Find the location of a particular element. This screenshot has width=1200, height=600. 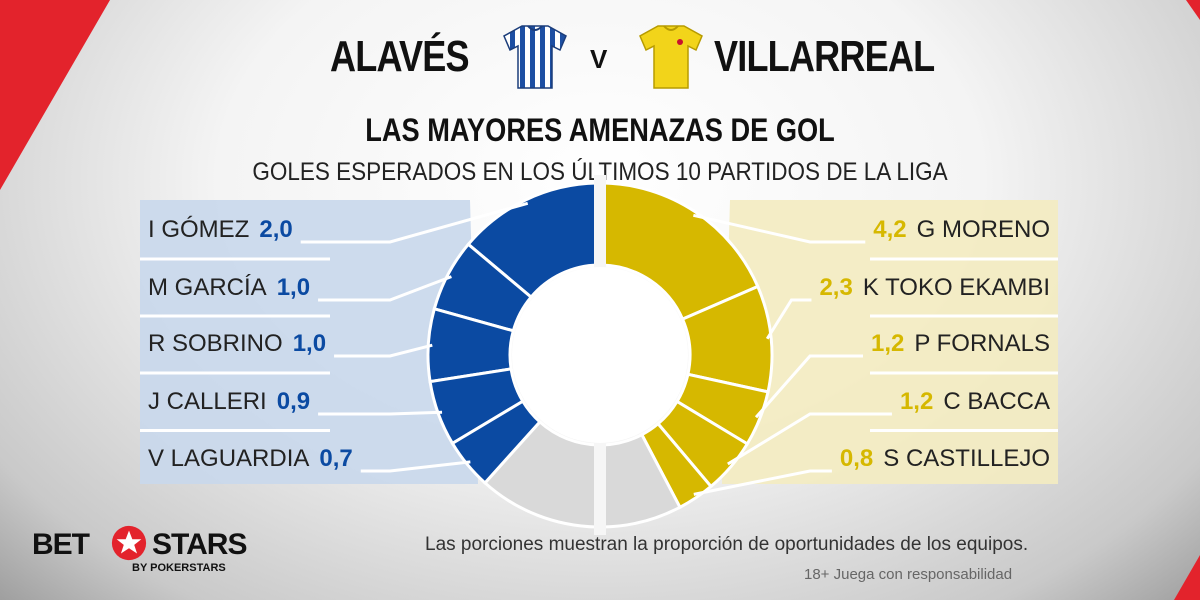

home-value-label-2: 1,0 is located at coordinates (309, 343).